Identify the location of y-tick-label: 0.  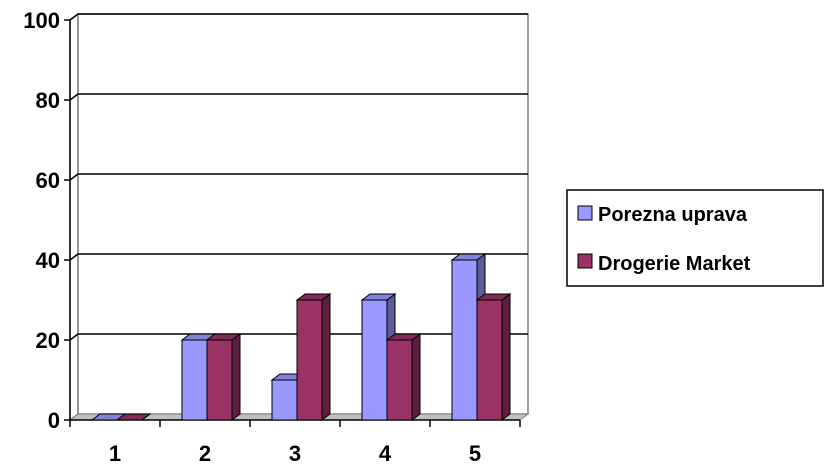
(54, 420).